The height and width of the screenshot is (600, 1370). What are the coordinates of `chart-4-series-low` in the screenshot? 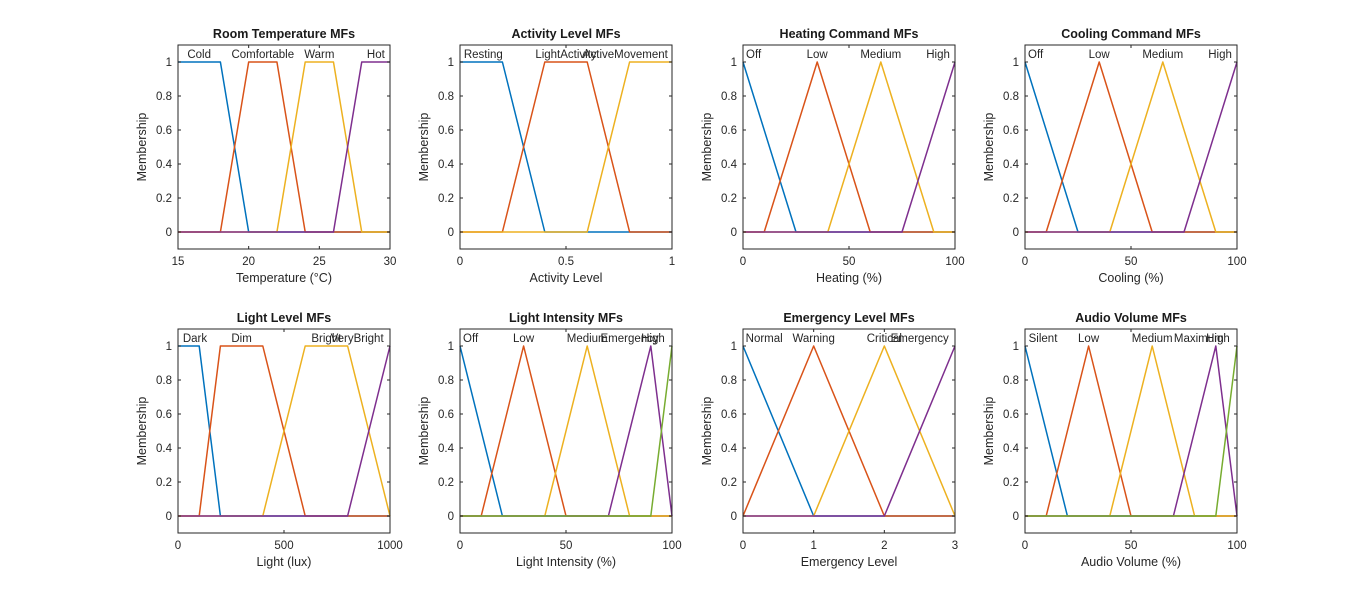 It's located at (1131, 147).